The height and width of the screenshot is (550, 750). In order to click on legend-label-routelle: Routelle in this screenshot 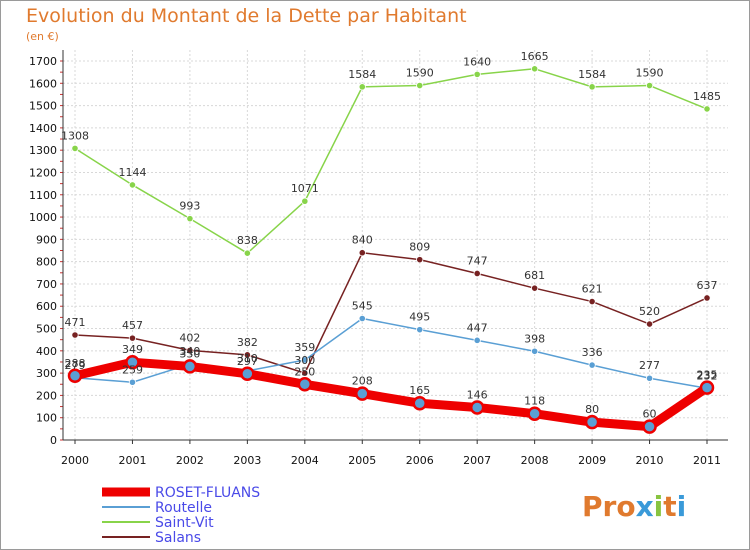, I will do `click(183, 508)`.